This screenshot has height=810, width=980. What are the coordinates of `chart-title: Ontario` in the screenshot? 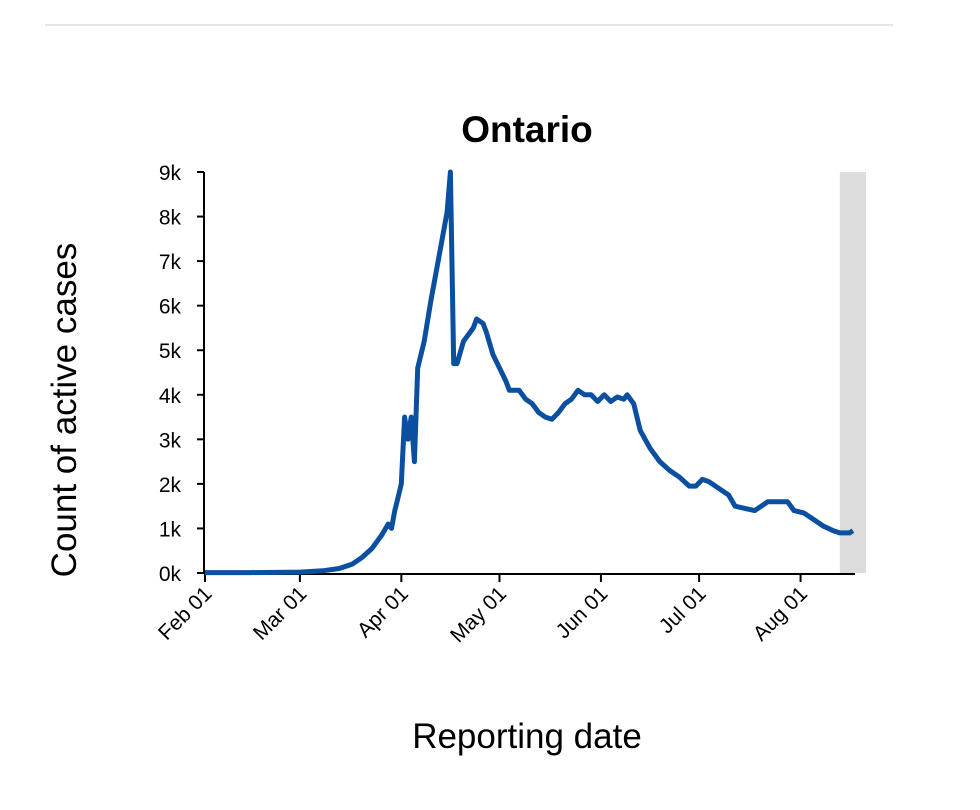 It's located at (527, 129).